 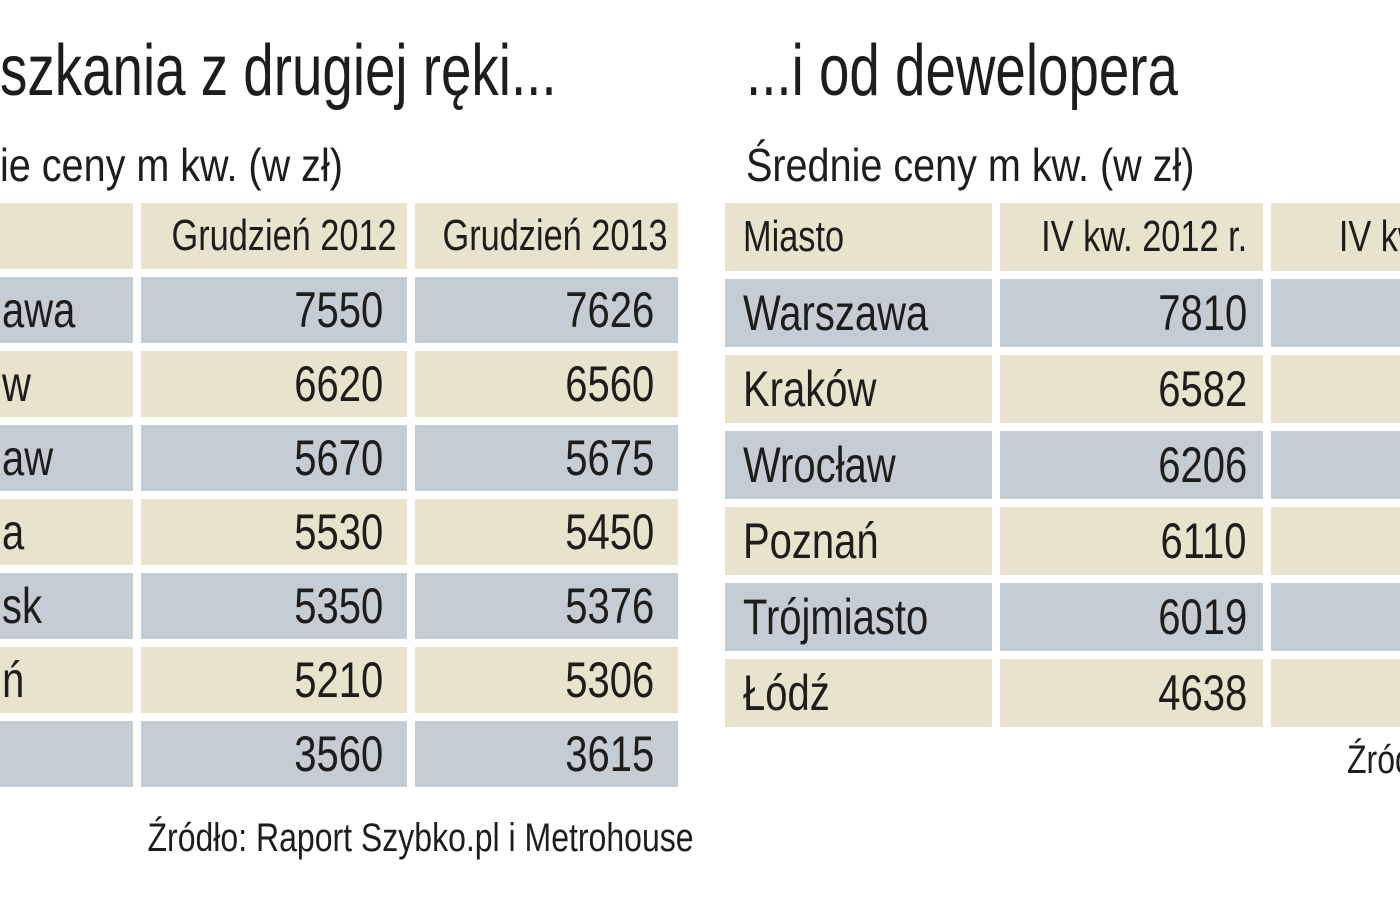 I want to click on right-panel-subtitle-text: Średnie ceny m kw. (w zł), so click(x=970, y=165).